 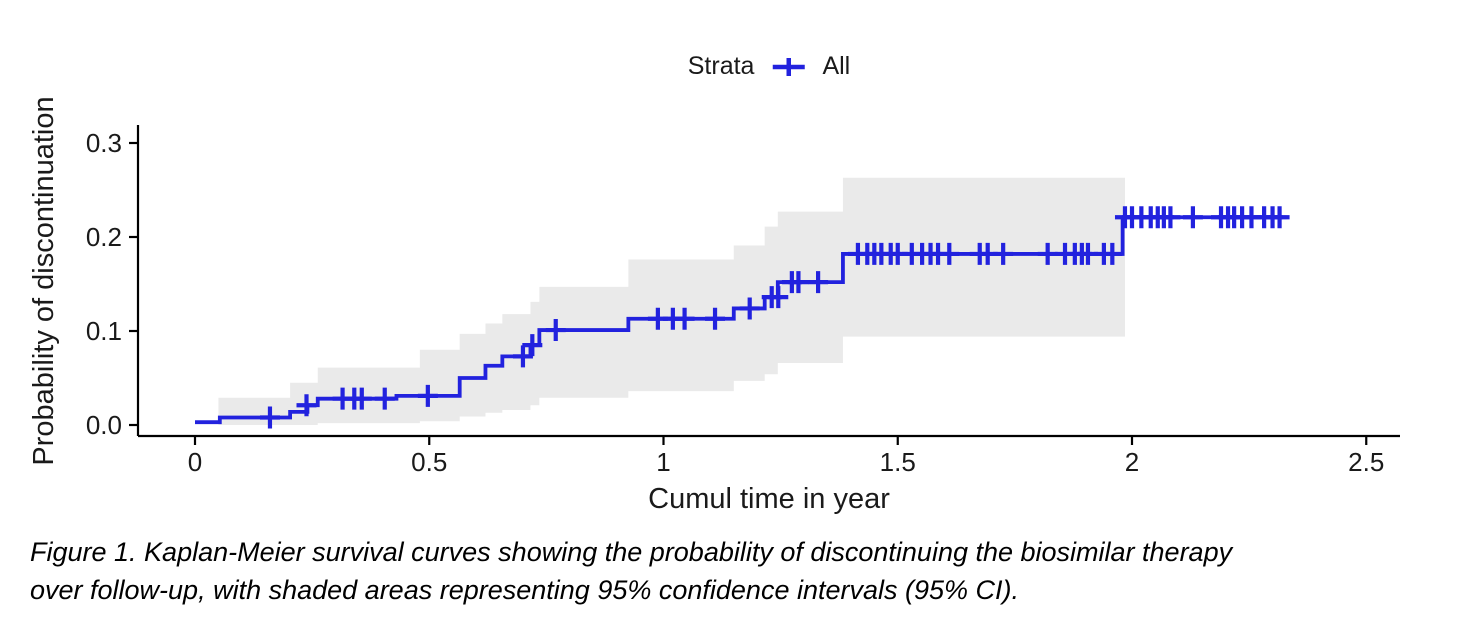 What do you see at coordinates (104, 425) in the screenshot?
I see `y-tick-label: 0.0` at bounding box center [104, 425].